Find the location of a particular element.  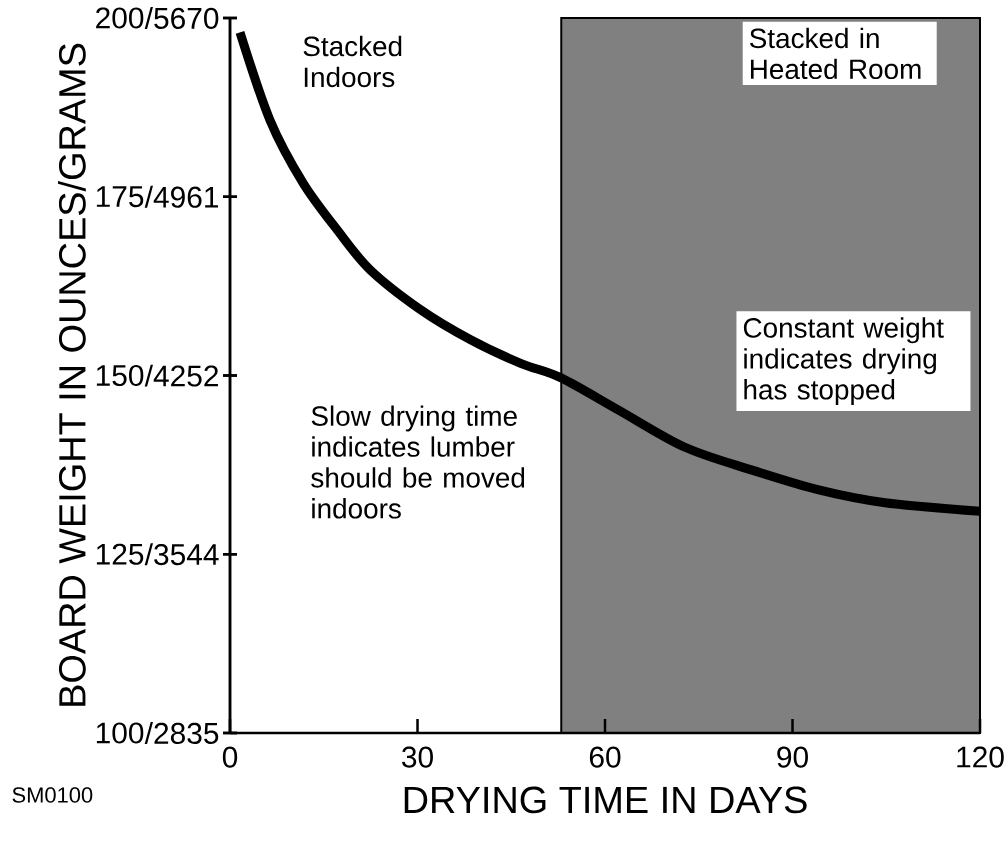

band-label: Stacked in Heated Room is located at coordinates (835, 53).